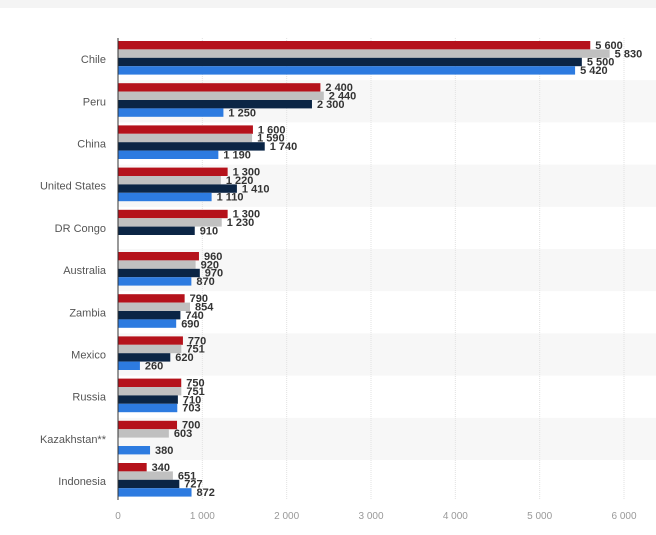 This screenshot has height=535, width=656. I want to click on data-label: 690, so click(190, 324).